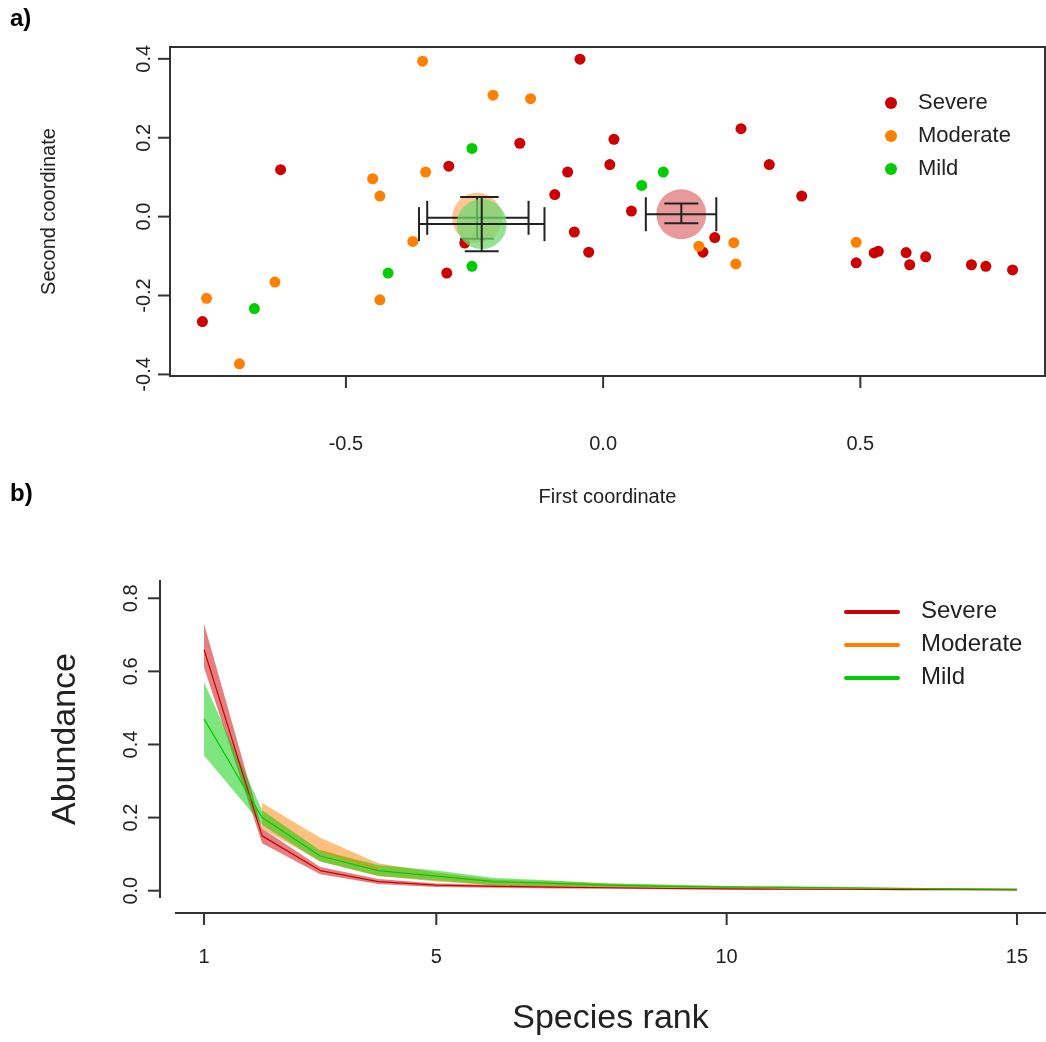 Image resolution: width=1046 pixels, height=1042 pixels. I want to click on x-tick-label: 1, so click(204, 956).